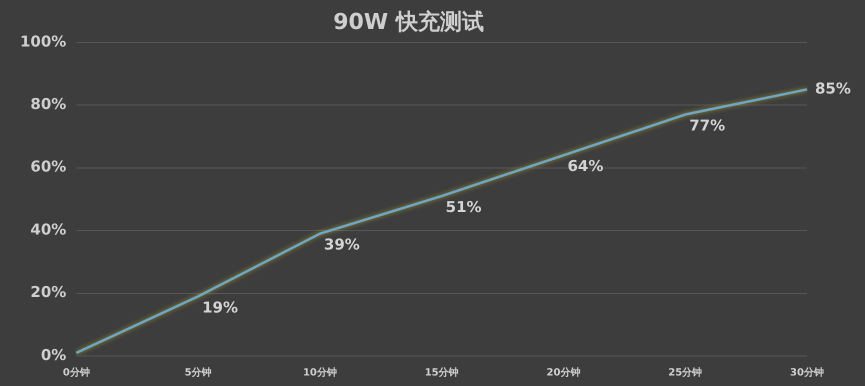 This screenshot has height=386, width=865. Describe the element at coordinates (43, 41) in the screenshot. I see `y-tick-label: 100%` at that location.